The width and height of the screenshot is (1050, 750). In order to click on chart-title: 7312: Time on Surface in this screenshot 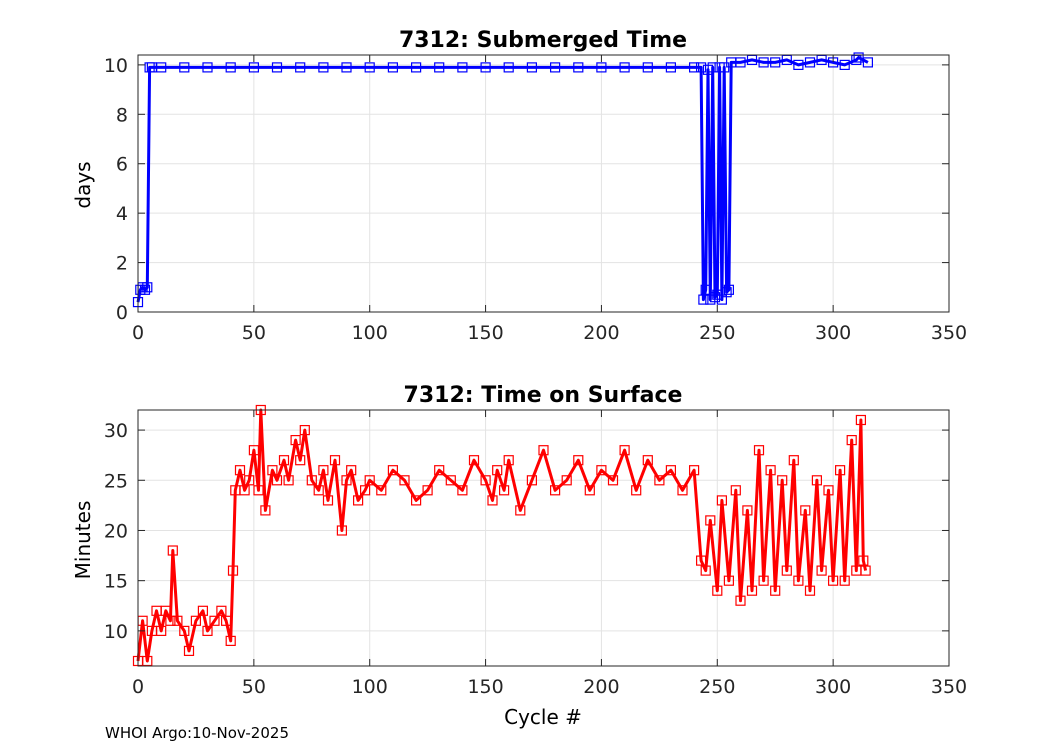, I will do `click(543, 395)`.